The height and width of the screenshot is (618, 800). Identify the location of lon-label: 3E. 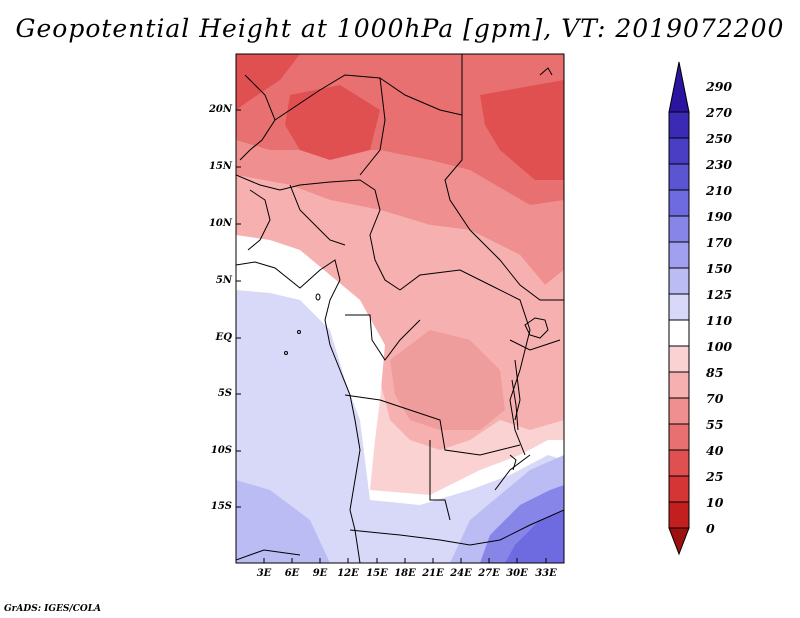
(264, 573).